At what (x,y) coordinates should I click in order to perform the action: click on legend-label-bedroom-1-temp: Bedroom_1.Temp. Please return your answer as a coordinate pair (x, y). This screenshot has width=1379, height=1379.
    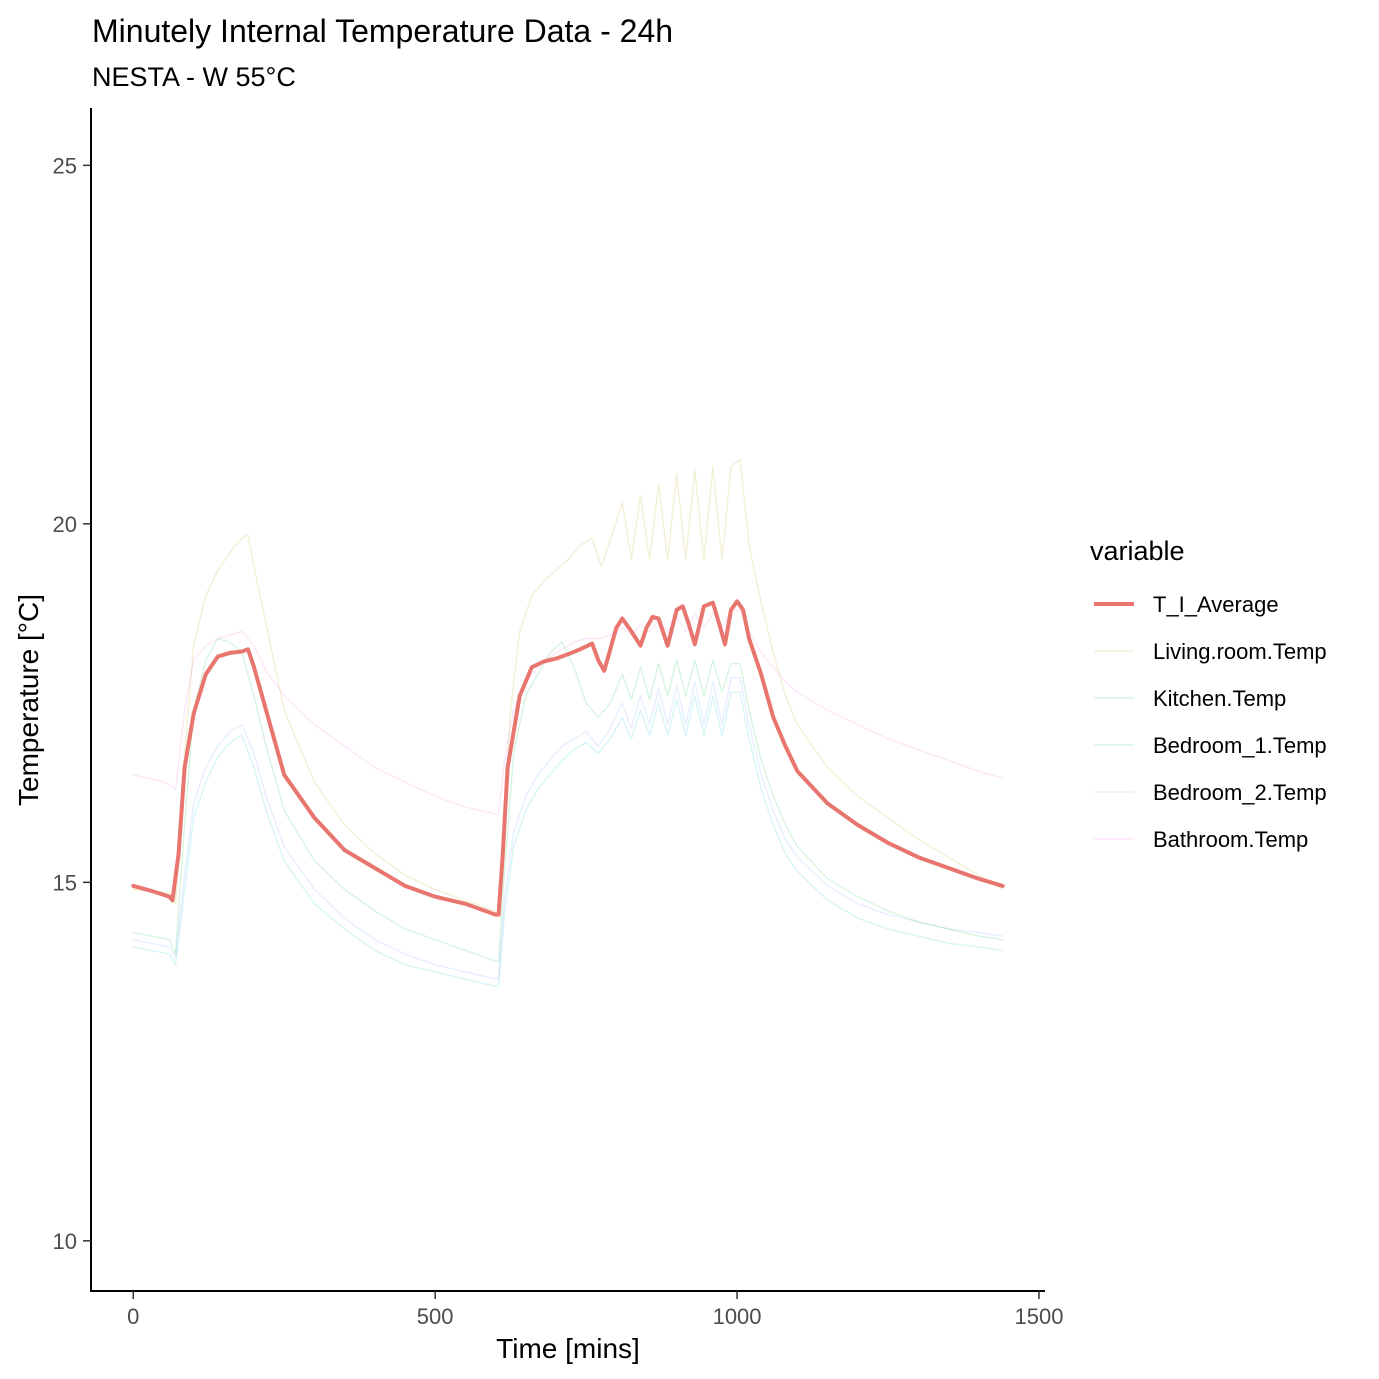
    Looking at the image, I should click on (1240, 745).